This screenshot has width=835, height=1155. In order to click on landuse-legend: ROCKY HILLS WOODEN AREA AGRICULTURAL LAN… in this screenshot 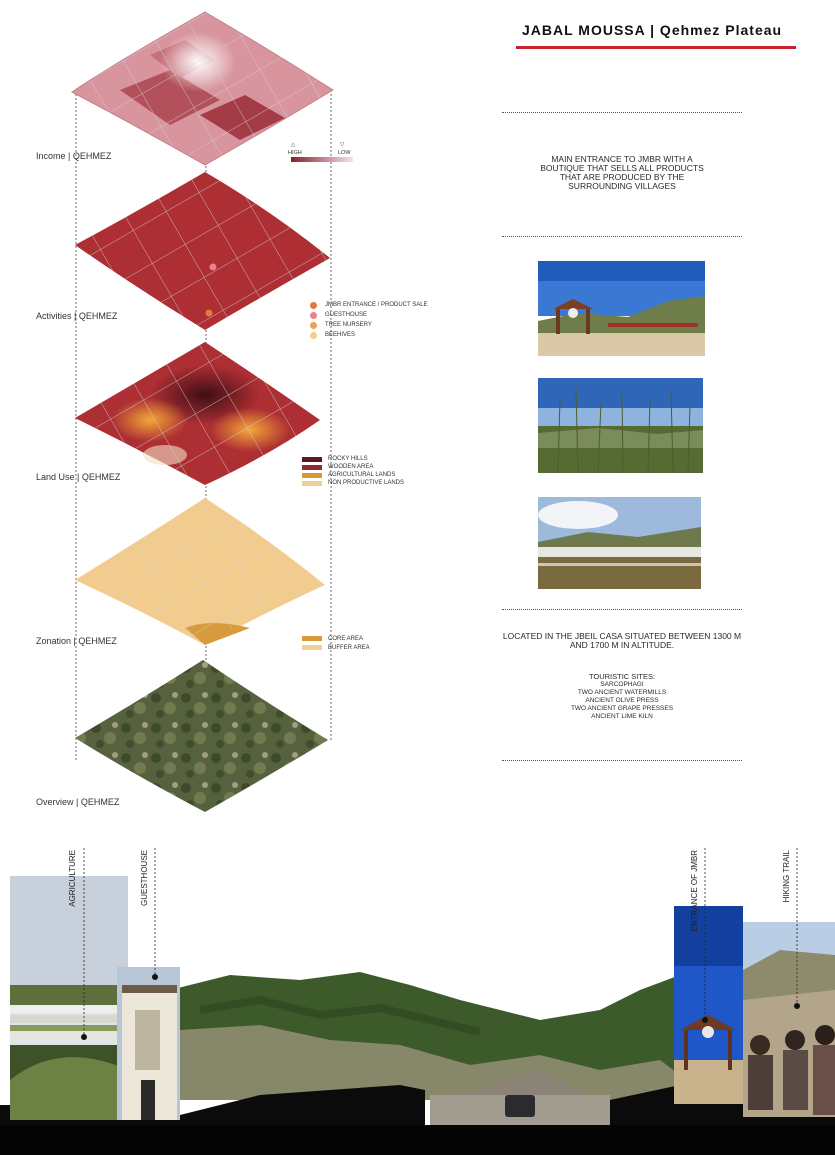, I will do `click(353, 471)`.